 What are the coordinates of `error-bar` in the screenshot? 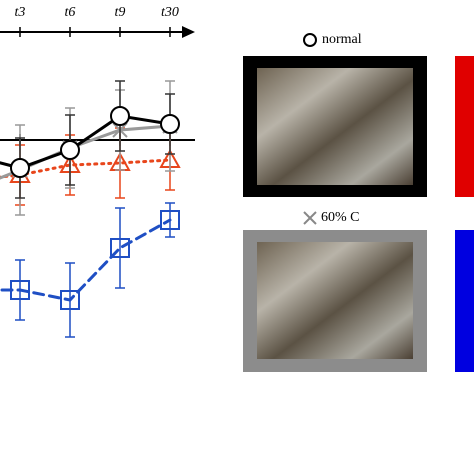 It's located at (120, 248).